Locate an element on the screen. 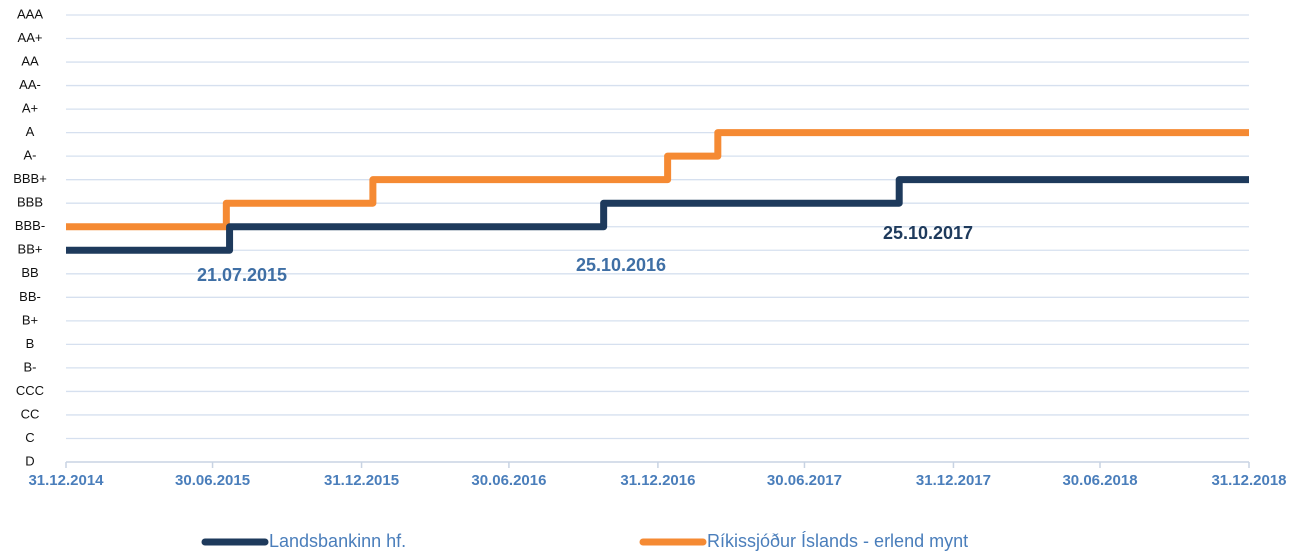  y-tick-label: B+ is located at coordinates (30, 319).